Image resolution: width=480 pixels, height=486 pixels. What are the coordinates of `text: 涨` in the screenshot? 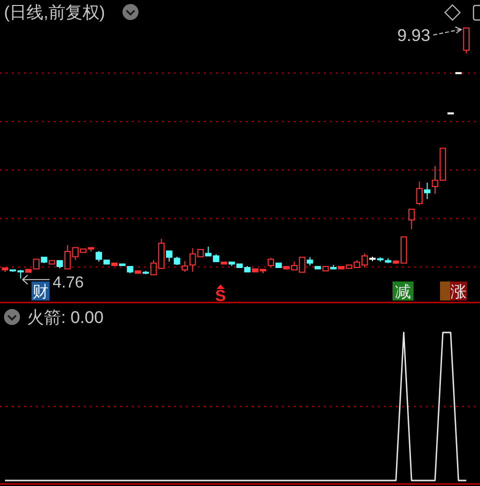 It's located at (458, 292).